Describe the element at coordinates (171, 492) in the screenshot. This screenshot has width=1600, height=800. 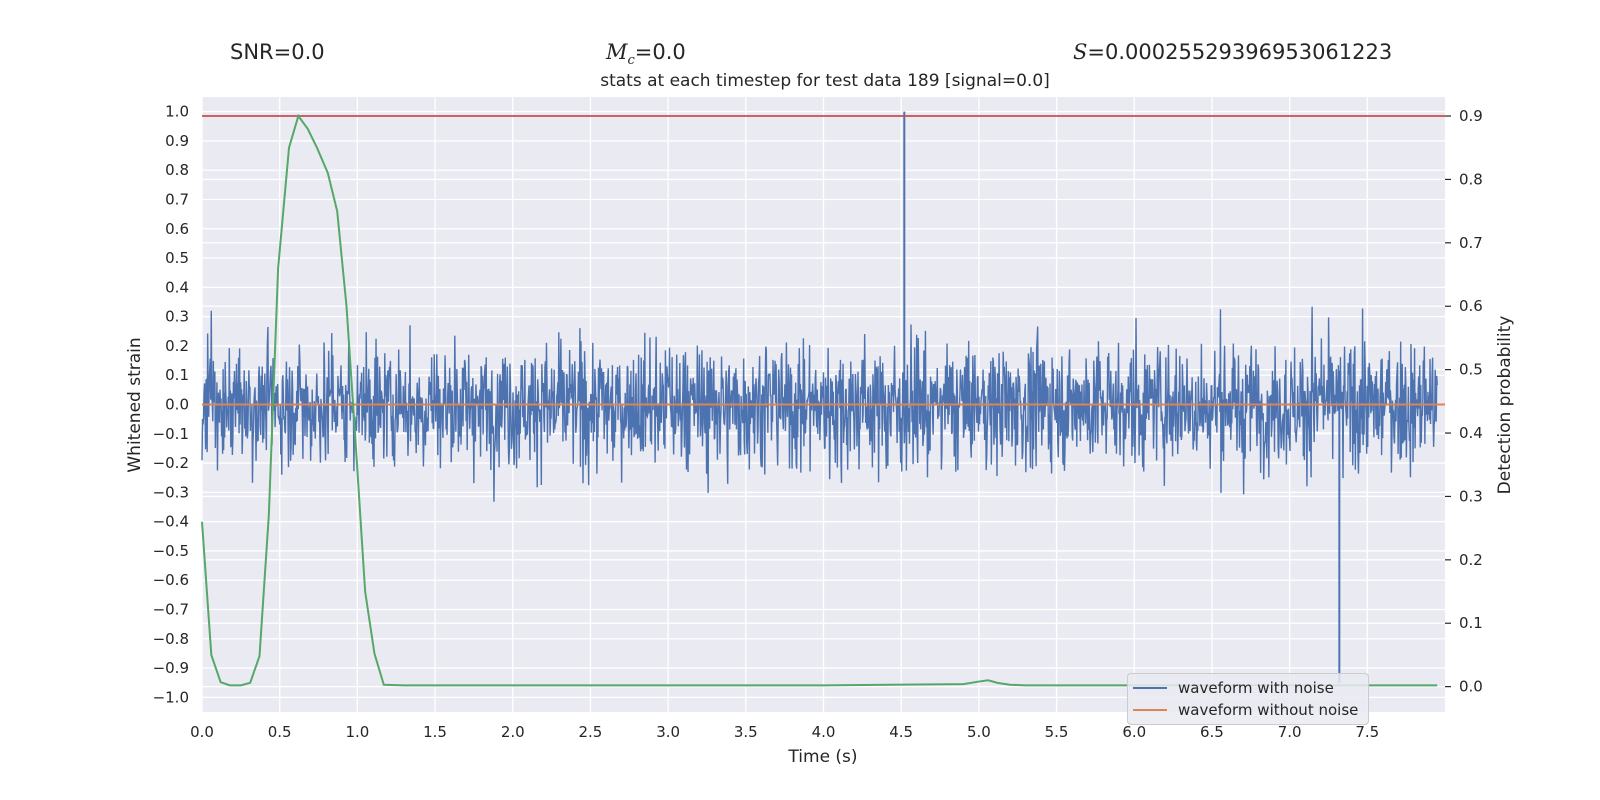
I see `y-left-tick-label: −0.3` at that location.